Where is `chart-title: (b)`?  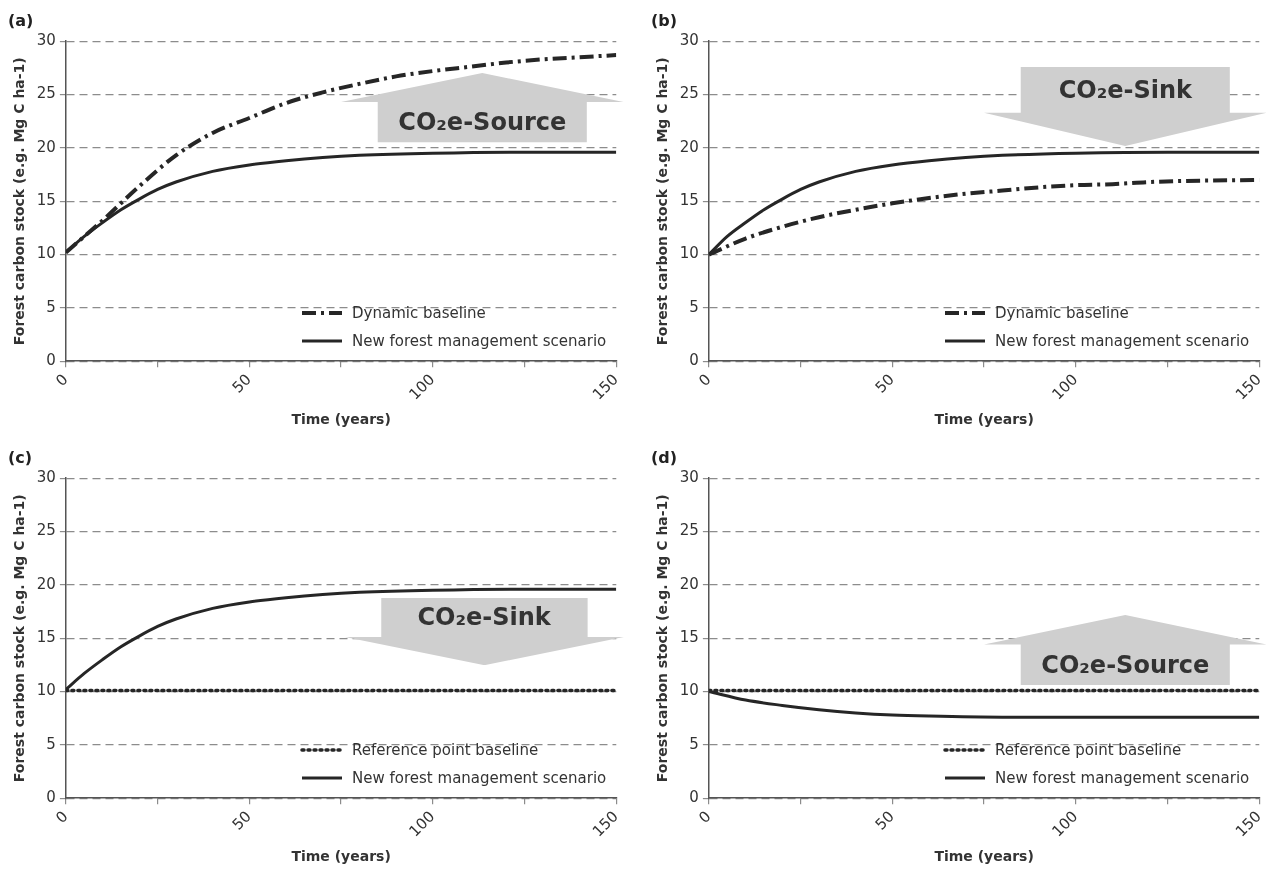
chart-title: (b) is located at coordinates (664, 20).